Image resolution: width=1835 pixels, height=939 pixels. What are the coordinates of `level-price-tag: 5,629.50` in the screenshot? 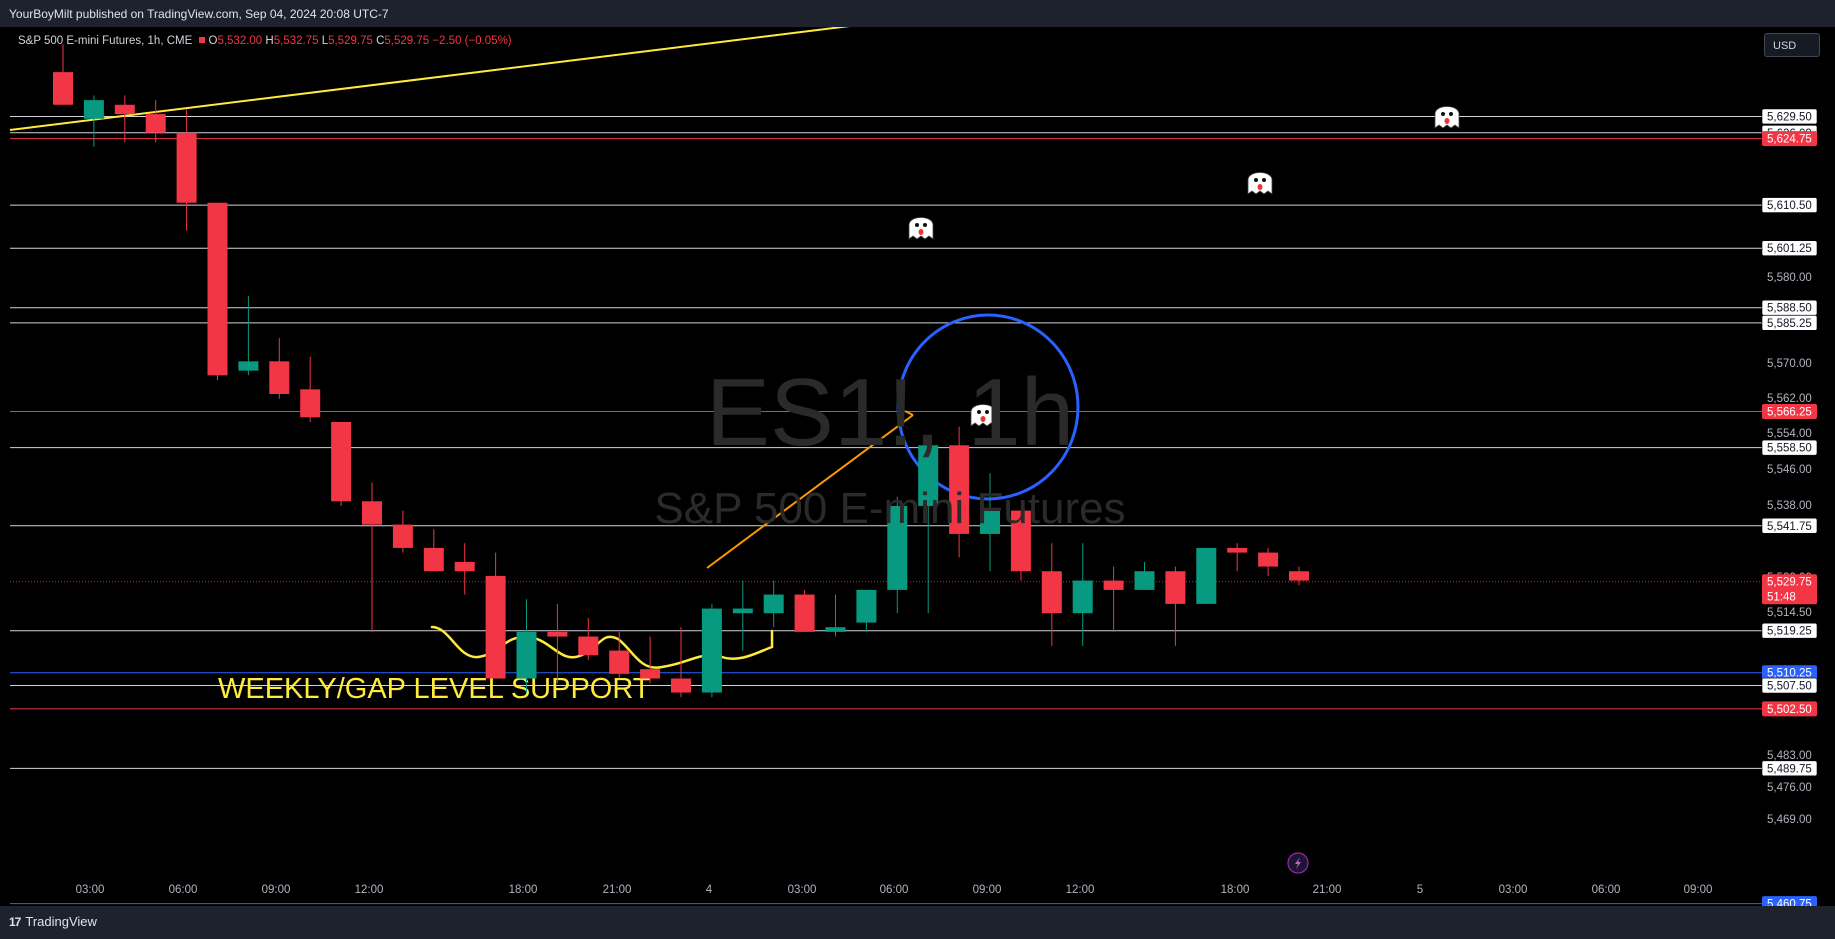 It's located at (1789, 116).